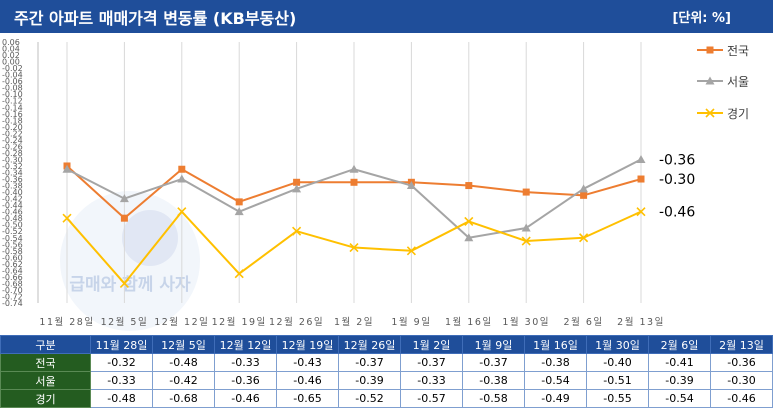 The height and width of the screenshot is (409, 773). Describe the element at coordinates (12, 290) in the screenshot. I see `y-tick-label: -0.70` at that location.